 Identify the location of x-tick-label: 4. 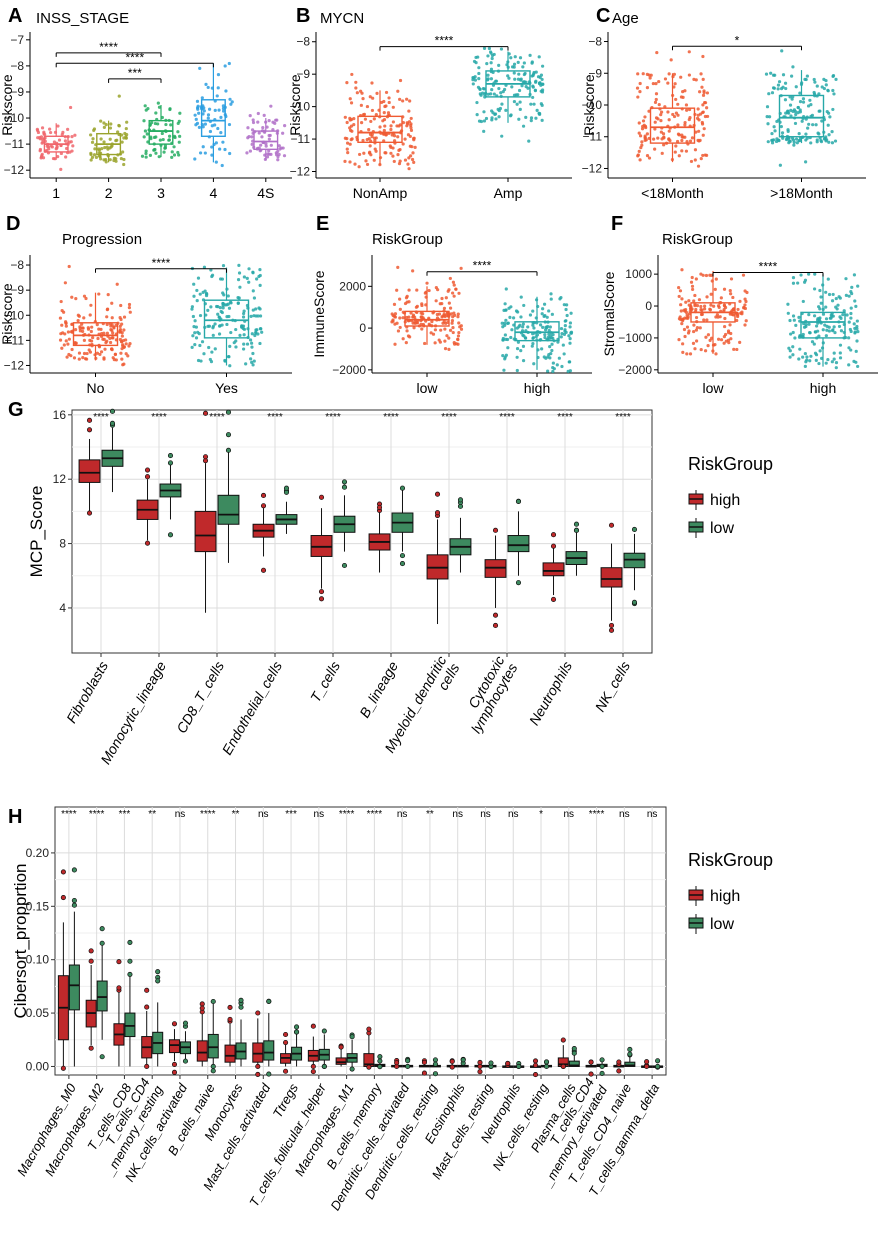
(214, 193).